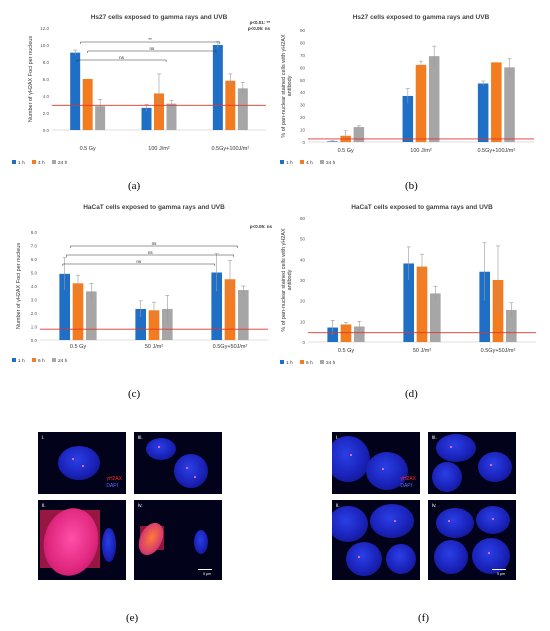 The height and width of the screenshot is (631, 550). Describe the element at coordinates (303, 55) in the screenshot. I see `y-tick-label: 70` at that location.